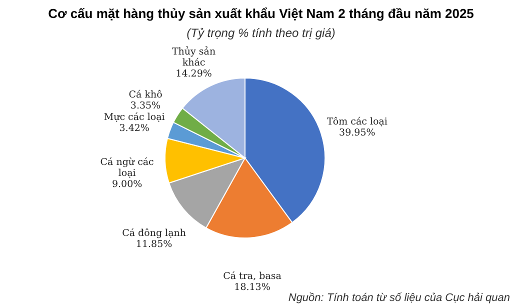 This screenshot has height=308, width=522. Describe the element at coordinates (127, 168) in the screenshot. I see `slice-label: Cá ngừ các loại` at that location.